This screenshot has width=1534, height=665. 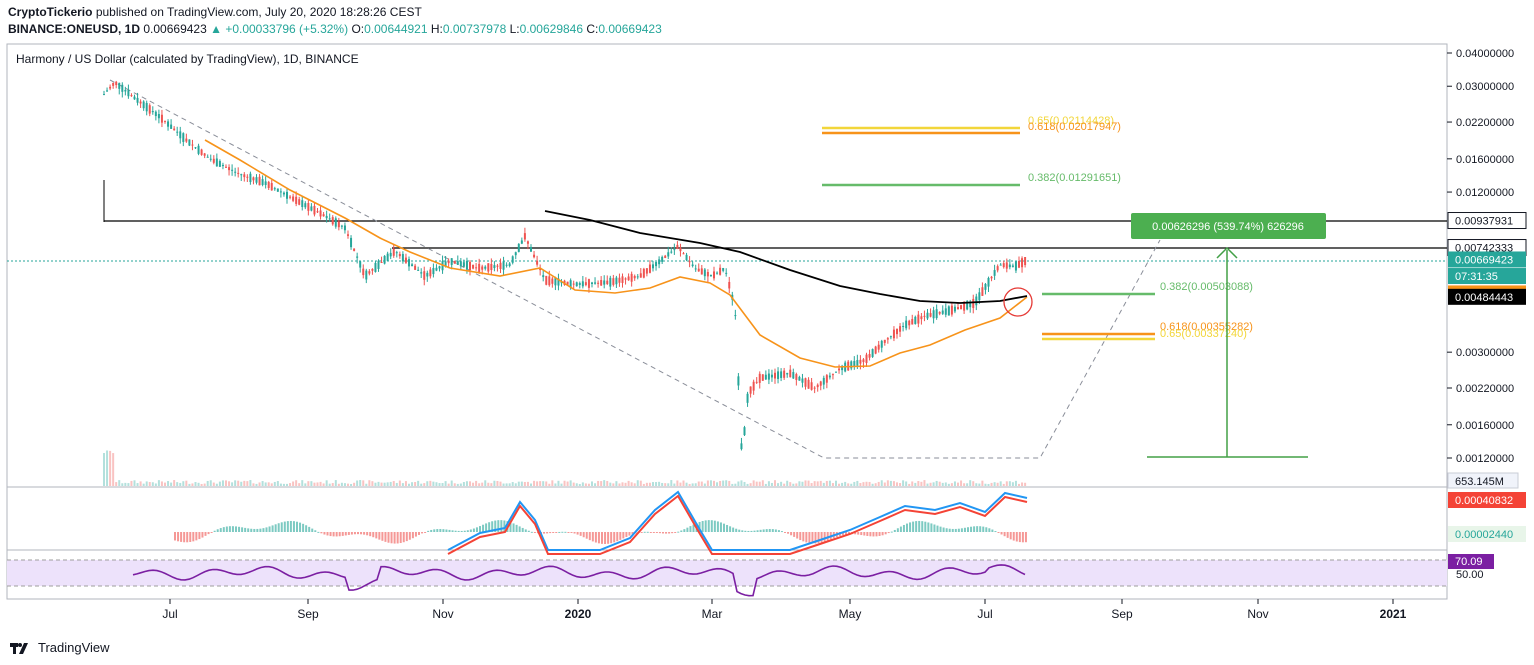 What do you see at coordinates (60, 647) in the screenshot?
I see `tradingview-footer: TradingView` at bounding box center [60, 647].